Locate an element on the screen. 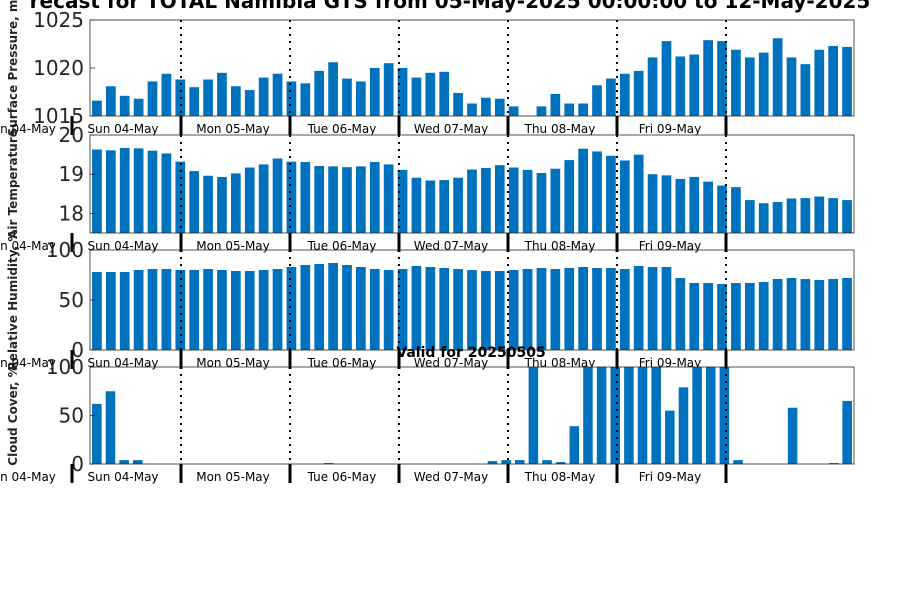  y-tick-label-2-2: 19 is located at coordinates (71, 174).